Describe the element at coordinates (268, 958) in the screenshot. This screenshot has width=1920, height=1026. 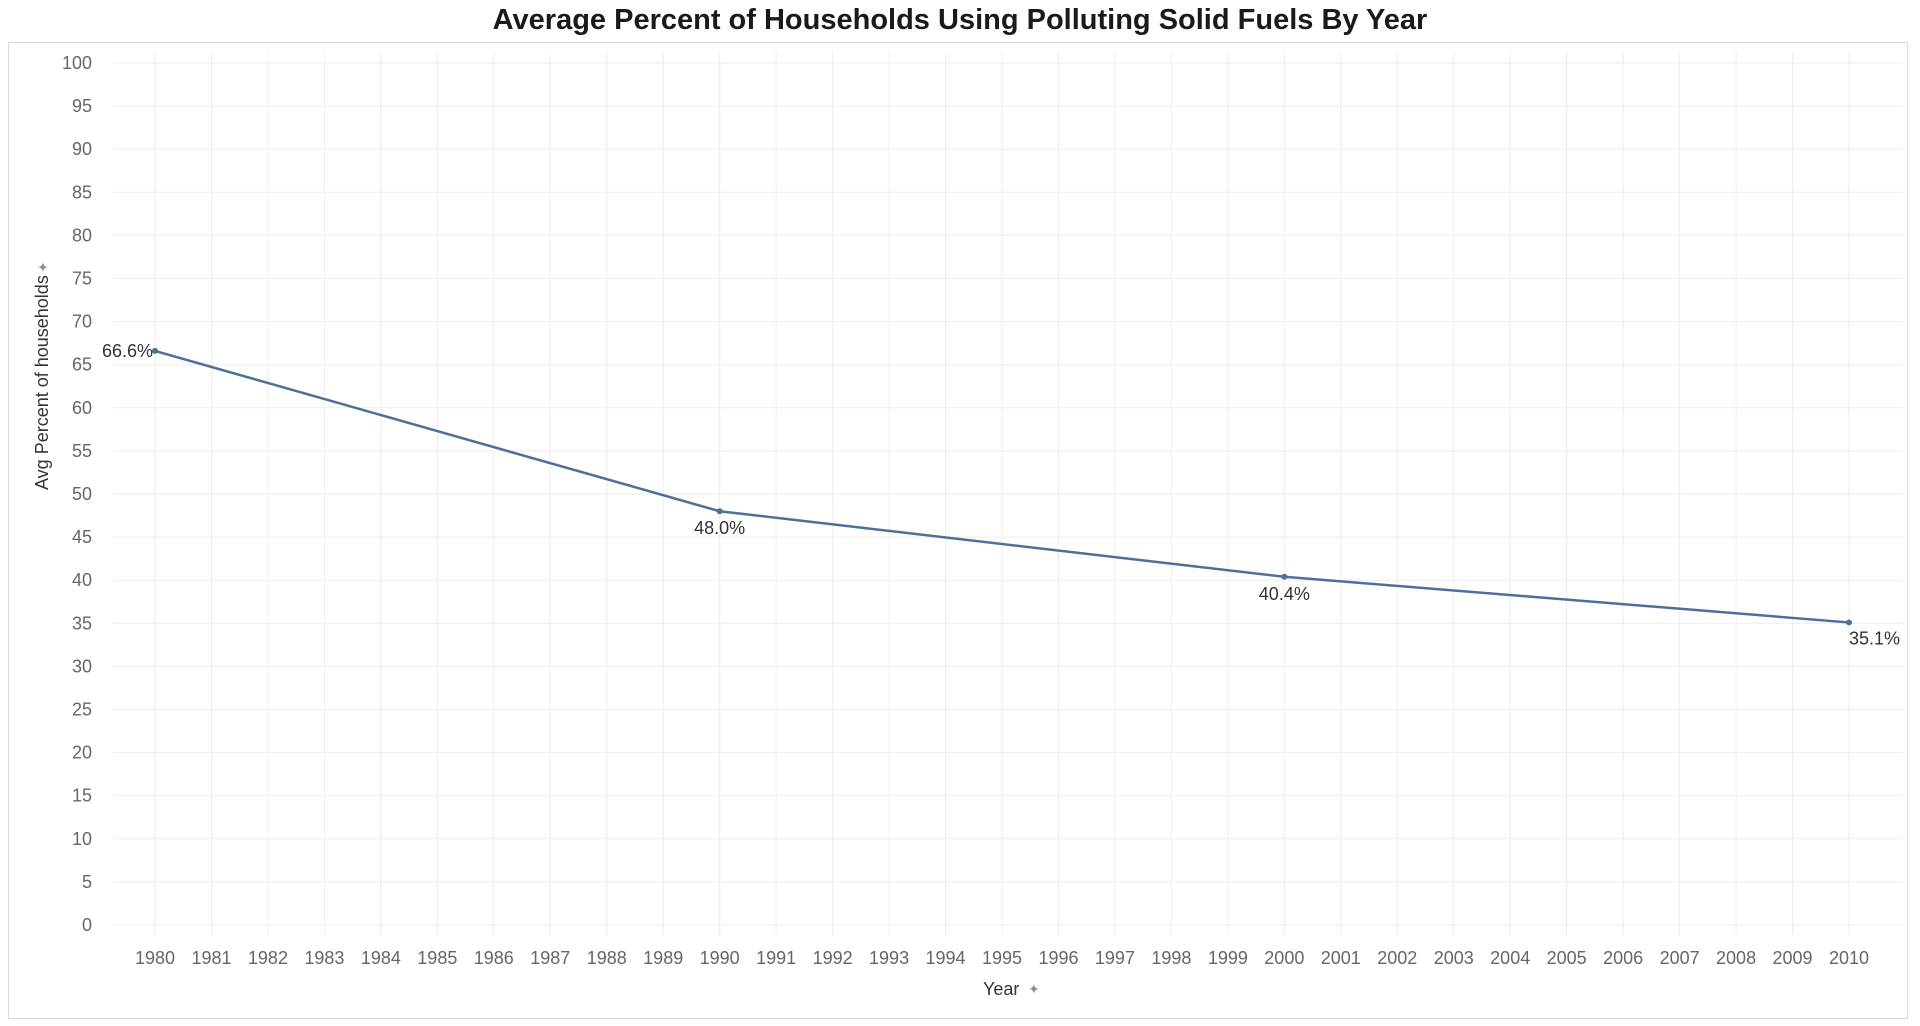
I see `x-tick-label: 1982` at that location.